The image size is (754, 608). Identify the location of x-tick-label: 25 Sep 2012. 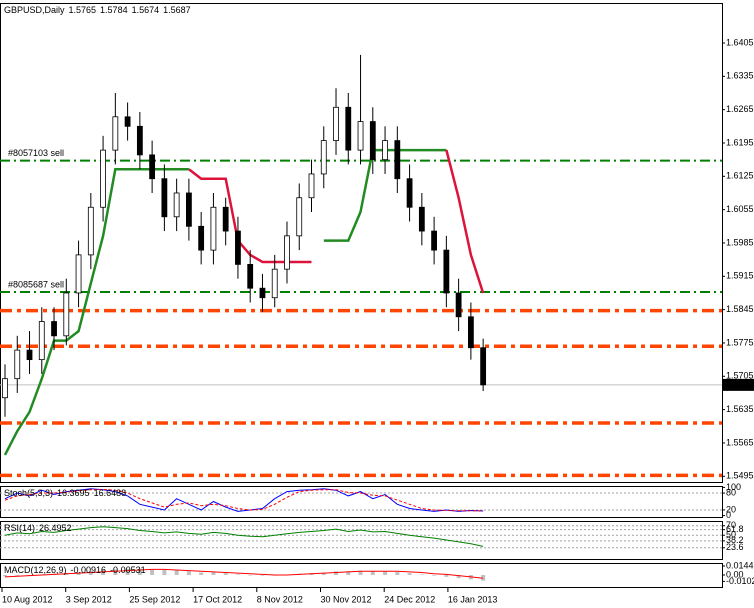
(154, 599).